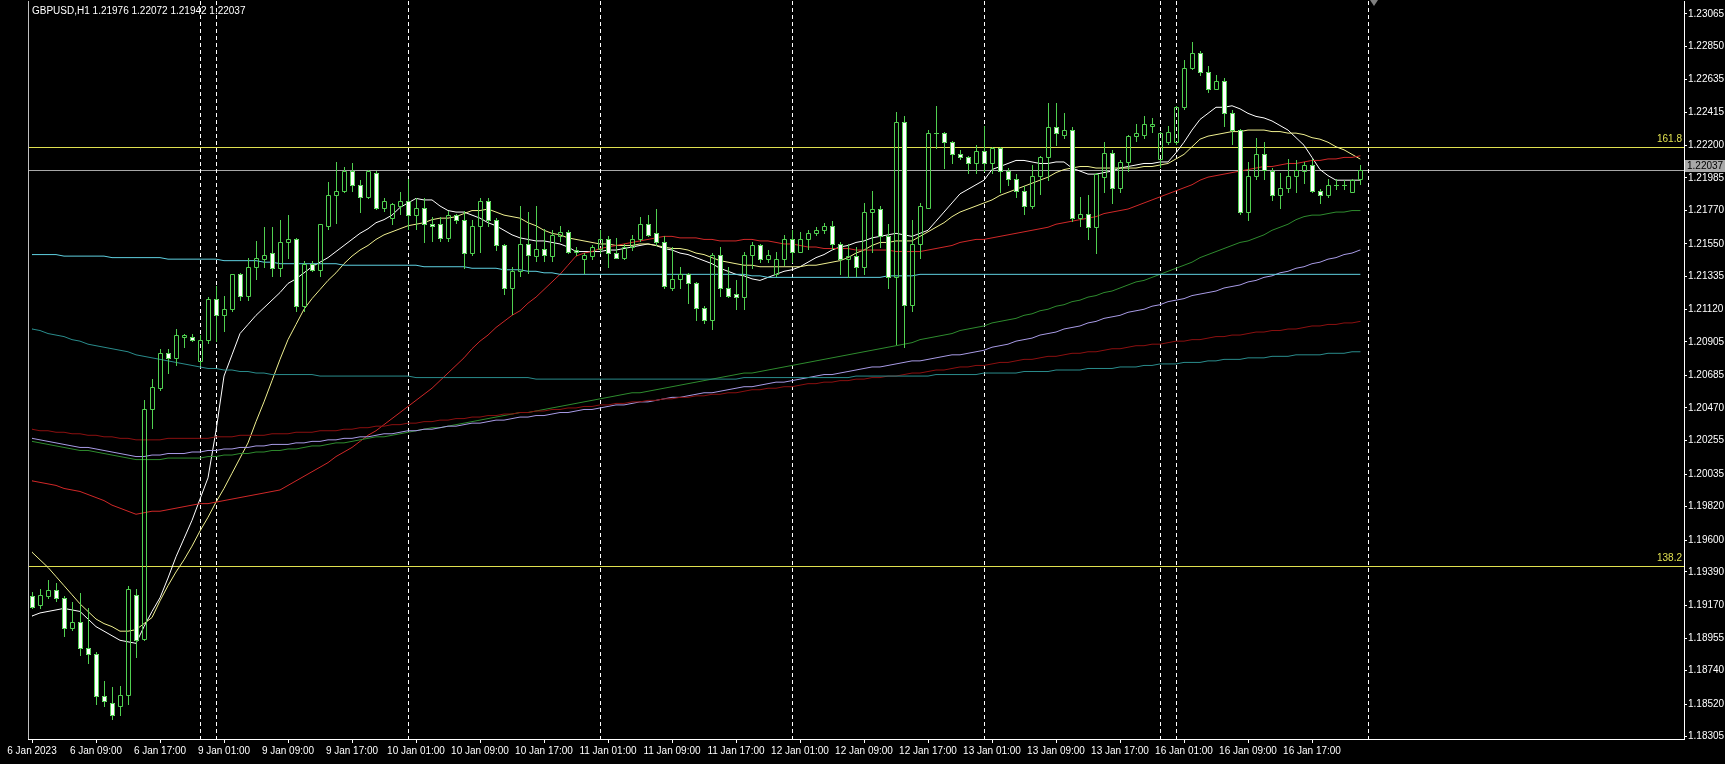 This screenshot has height=764, width=1725. What do you see at coordinates (1706, 309) in the screenshot?
I see `y-tick-label: 1.21120` at bounding box center [1706, 309].